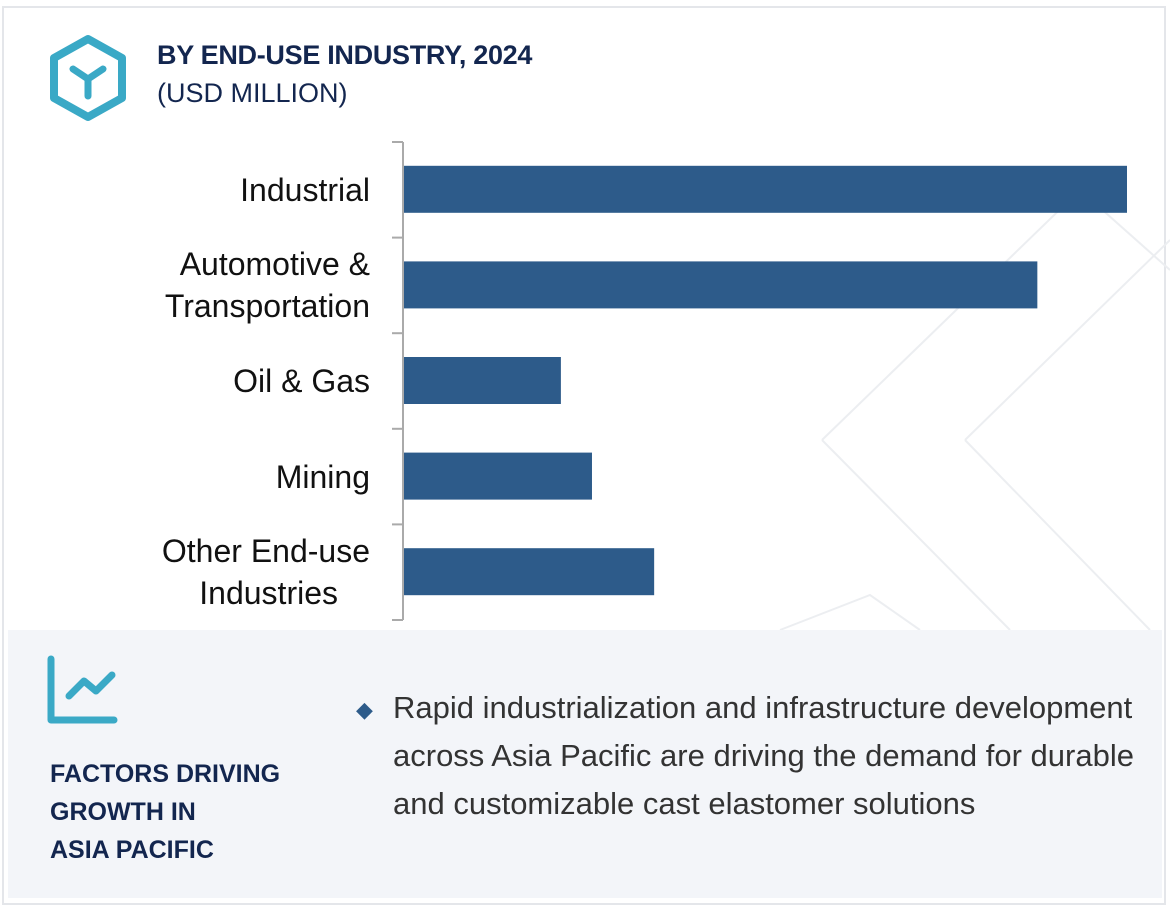 This screenshot has width=1170, height=909. Describe the element at coordinates (165, 774) in the screenshot. I see `factors-title-line: FACTORS DRIVING` at that location.